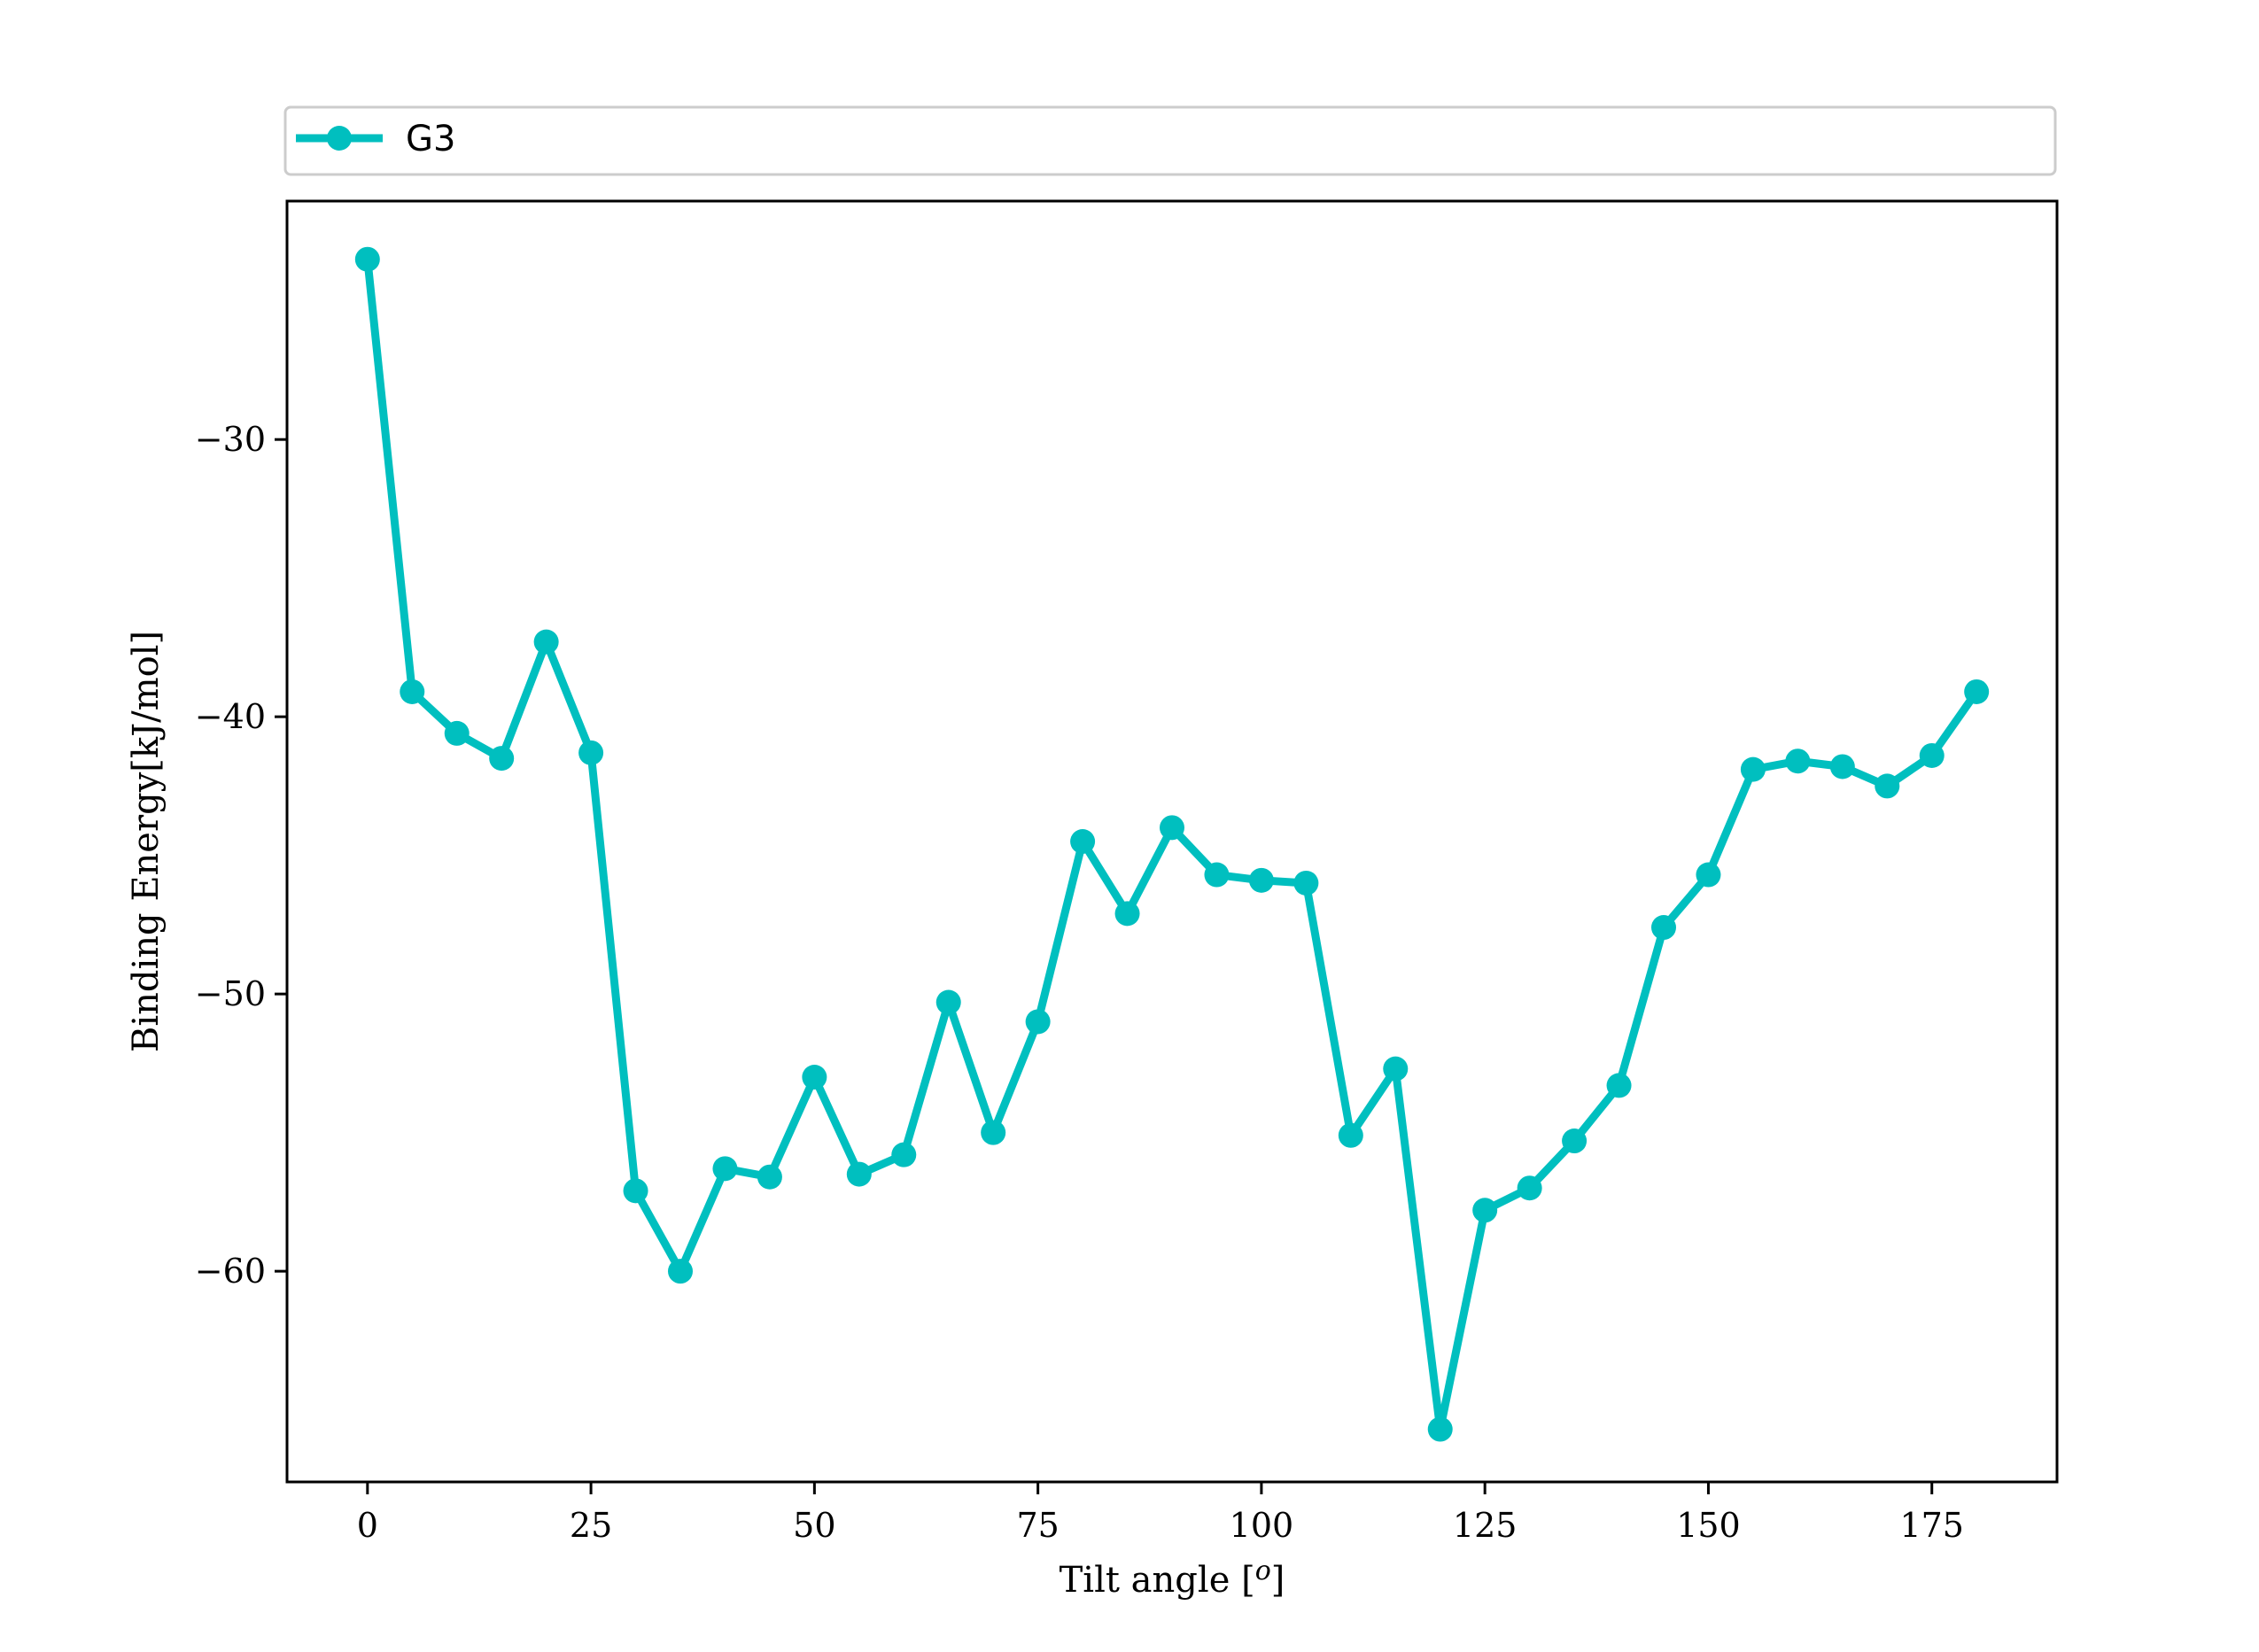 The height and width of the screenshot is (1652, 2259). What do you see at coordinates (1263, 1571) in the screenshot?
I see `x-axis-title-superscript: o` at bounding box center [1263, 1571].